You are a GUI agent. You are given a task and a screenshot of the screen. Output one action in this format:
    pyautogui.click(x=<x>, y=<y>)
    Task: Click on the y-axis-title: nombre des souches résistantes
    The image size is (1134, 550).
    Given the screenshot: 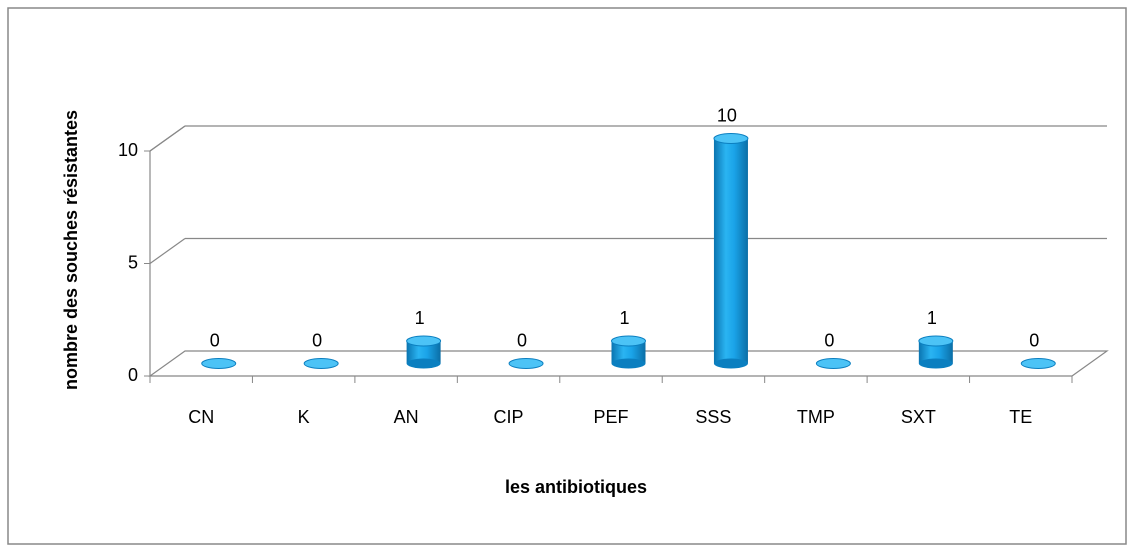 What is the action you would take?
    pyautogui.click(x=71, y=250)
    